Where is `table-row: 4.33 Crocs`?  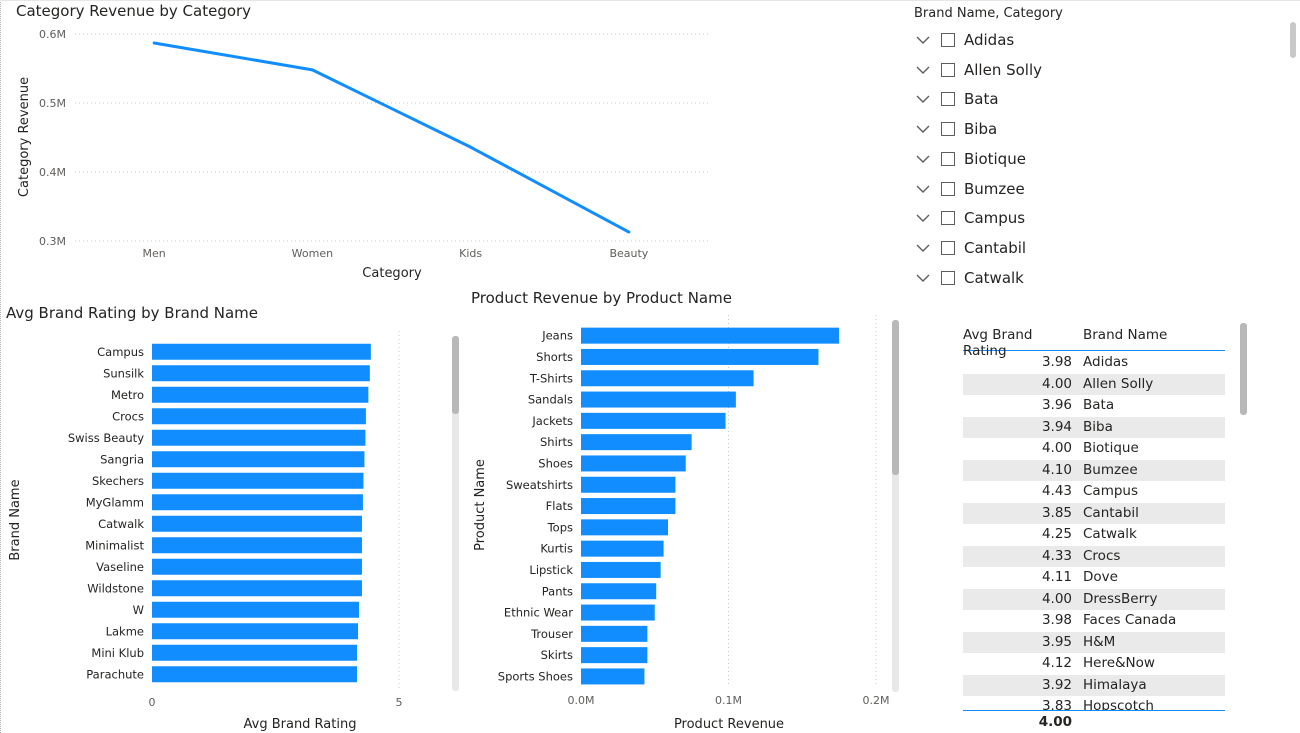
table-row: 4.33 Crocs is located at coordinates (1094, 556).